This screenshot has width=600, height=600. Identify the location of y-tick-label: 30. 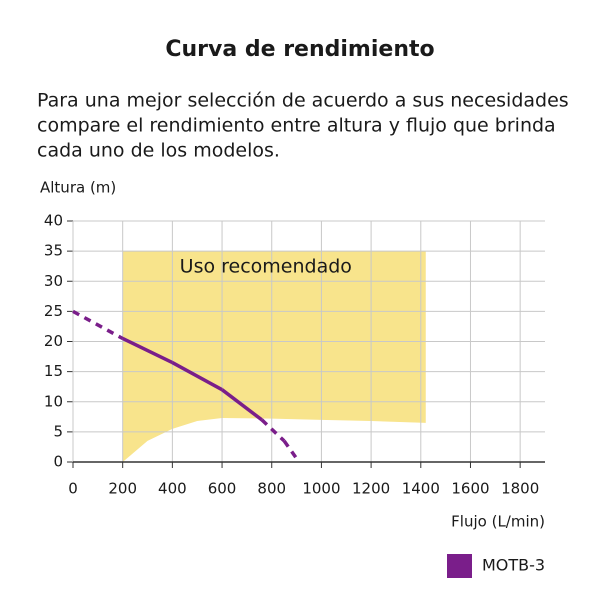
(53, 281).